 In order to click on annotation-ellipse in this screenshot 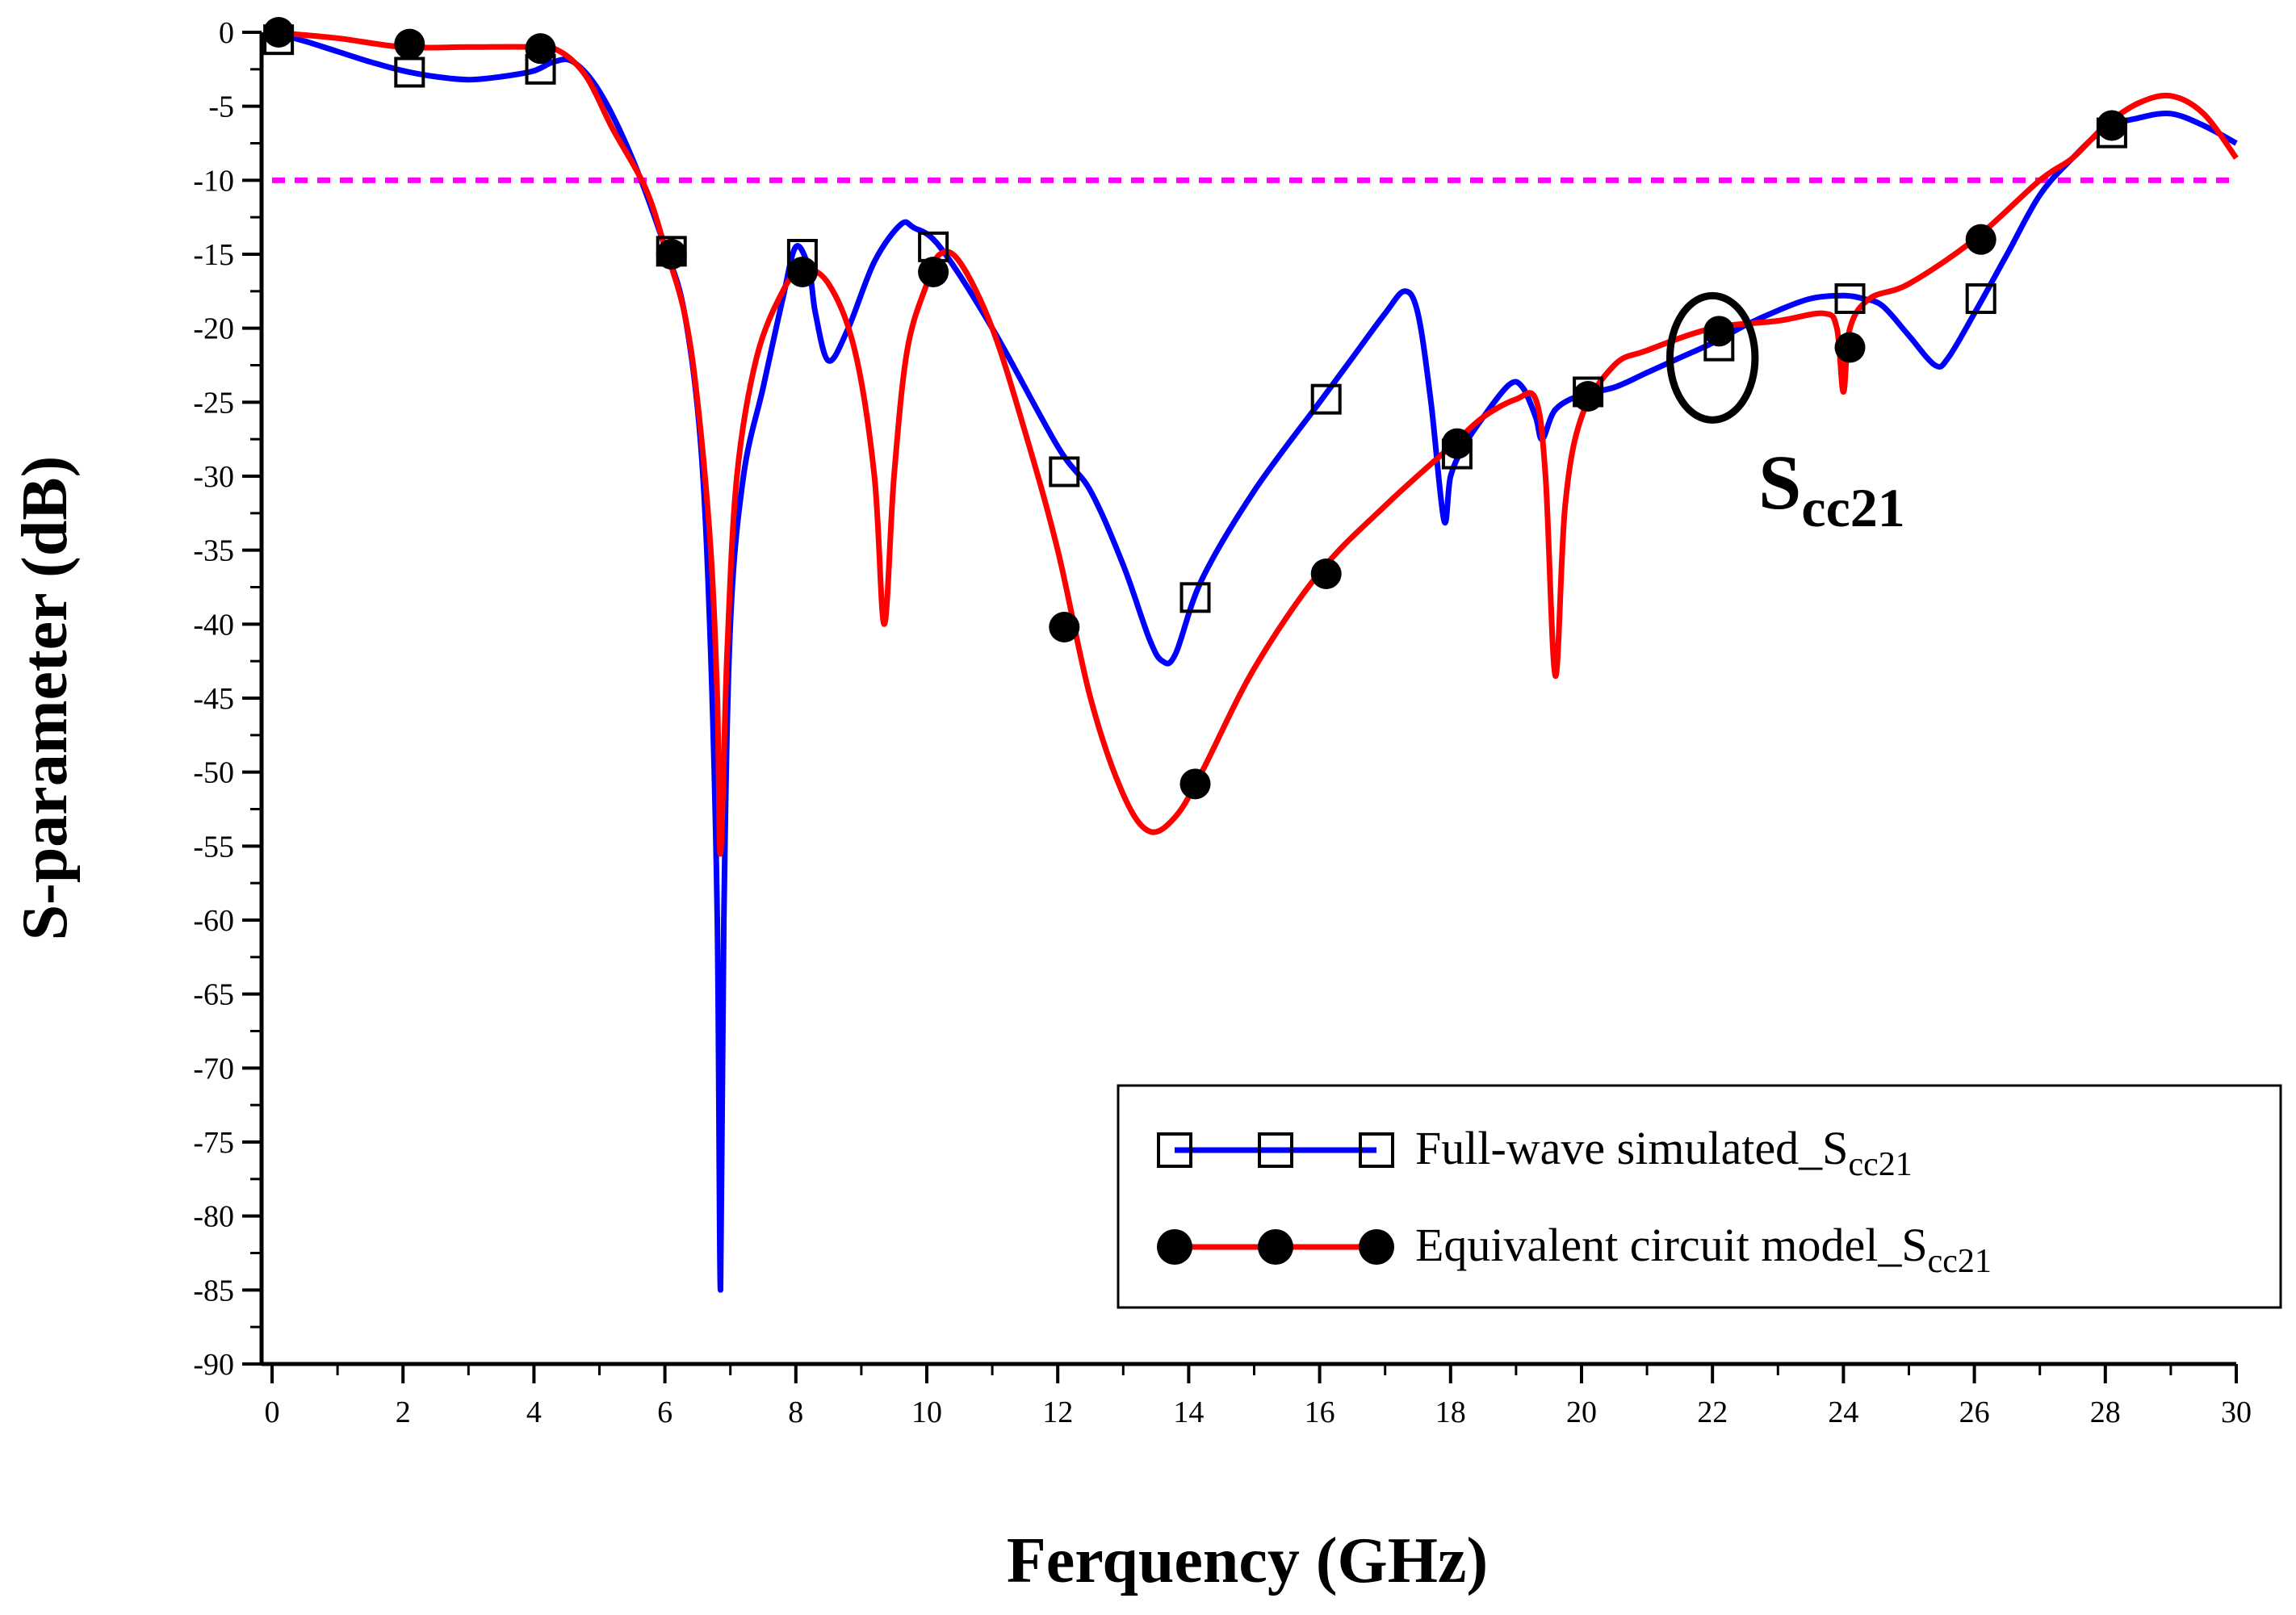, I will do `click(1712, 357)`.